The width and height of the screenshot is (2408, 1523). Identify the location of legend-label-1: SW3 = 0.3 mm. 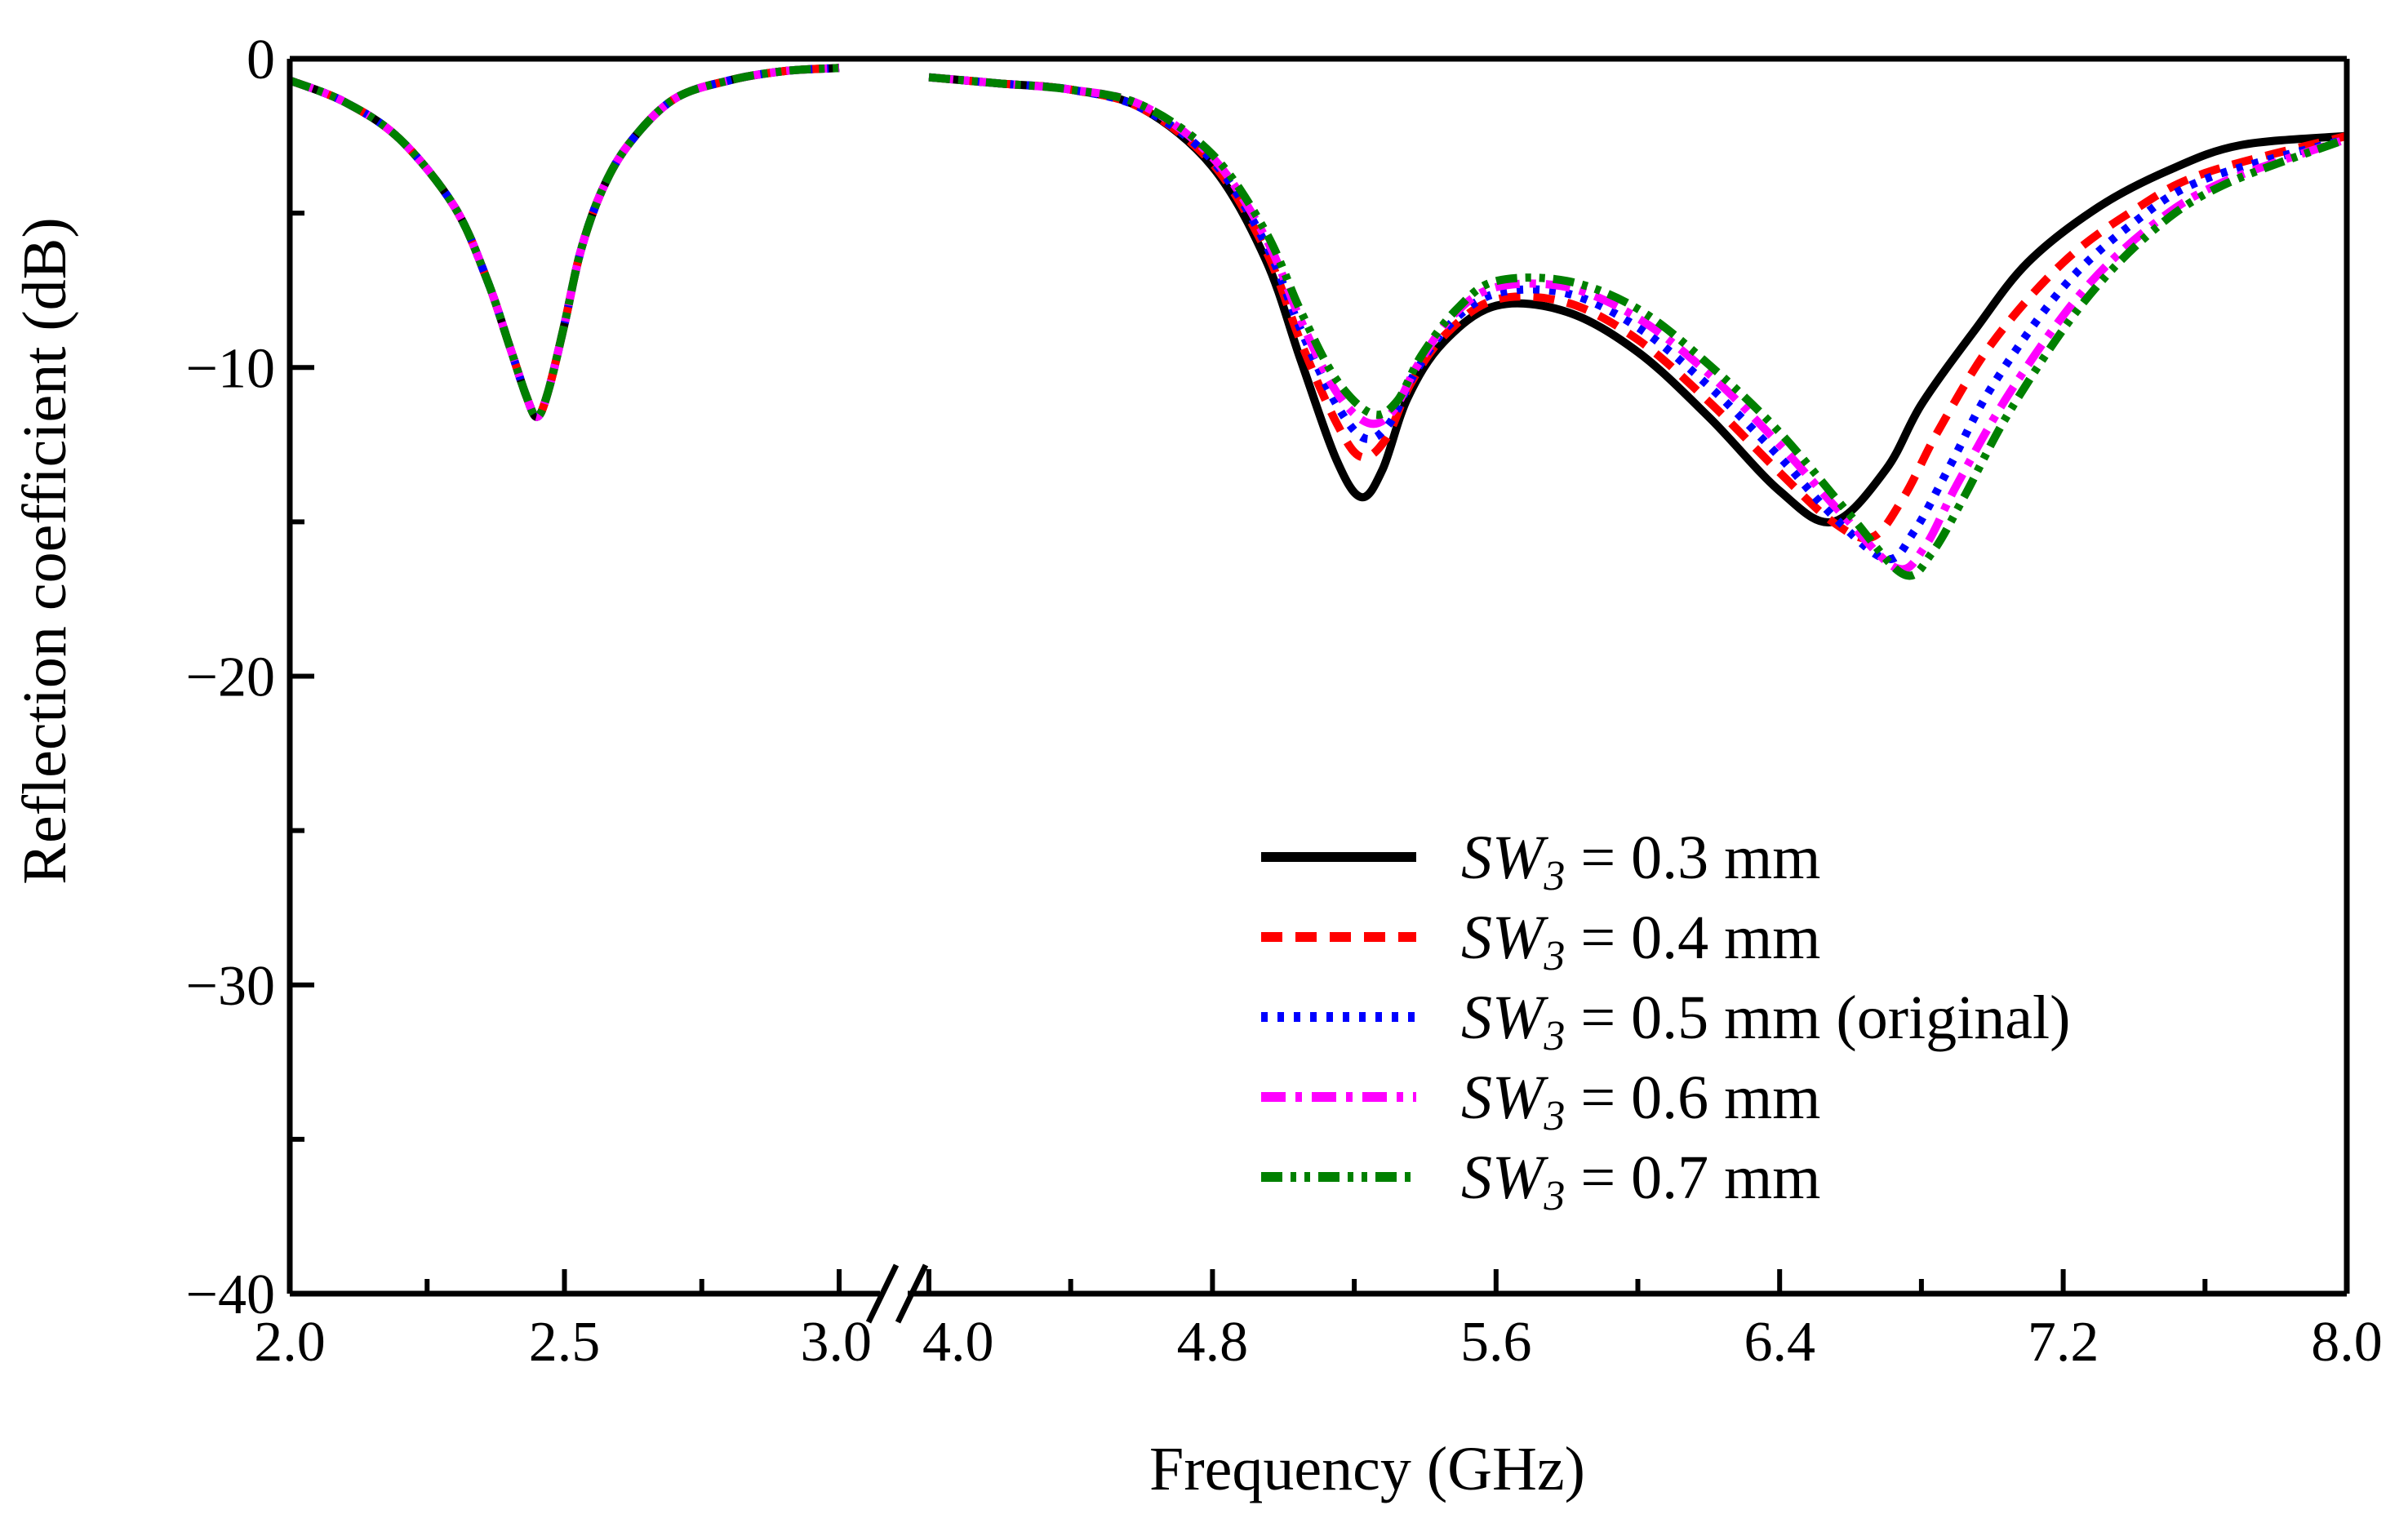
(1640, 861).